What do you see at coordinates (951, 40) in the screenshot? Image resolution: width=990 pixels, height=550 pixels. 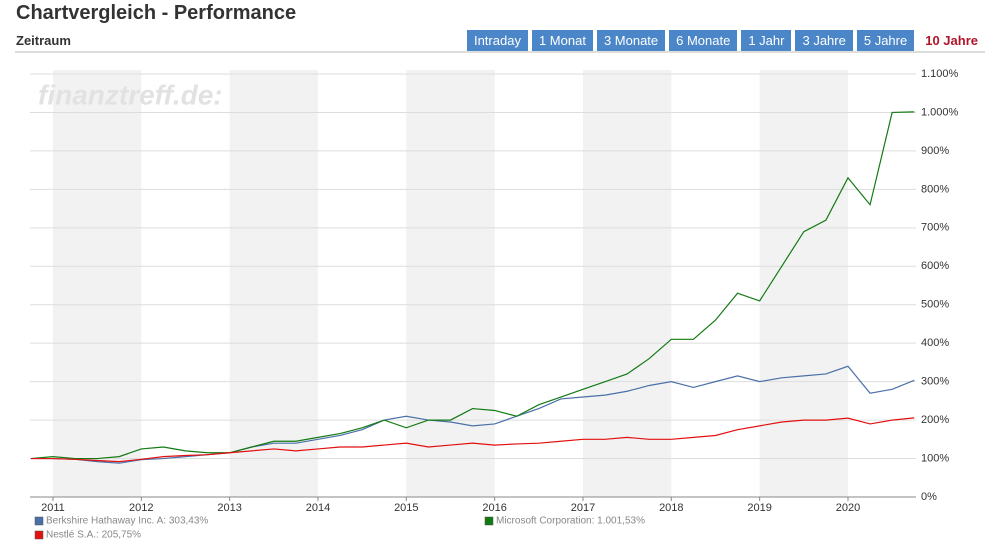 I see `period-button: 10 Jahre` at bounding box center [951, 40].